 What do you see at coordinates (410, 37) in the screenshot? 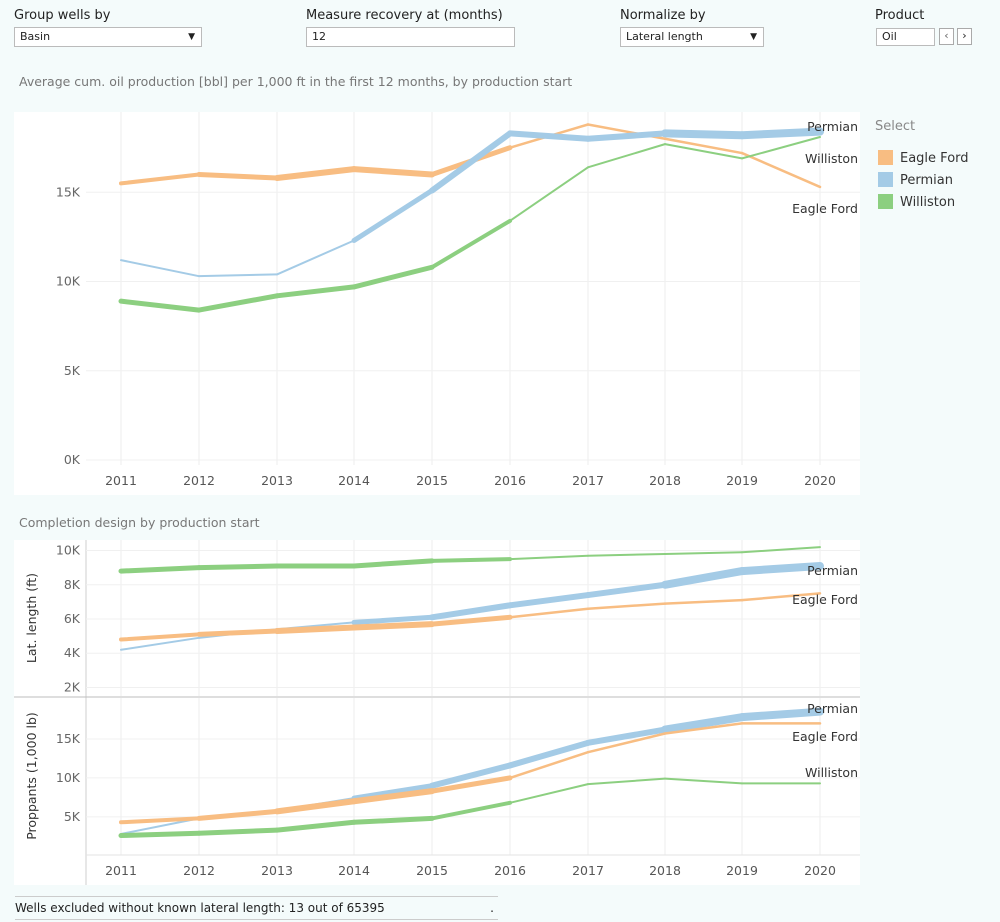
I see `measure-recovery-input: 12` at bounding box center [410, 37].